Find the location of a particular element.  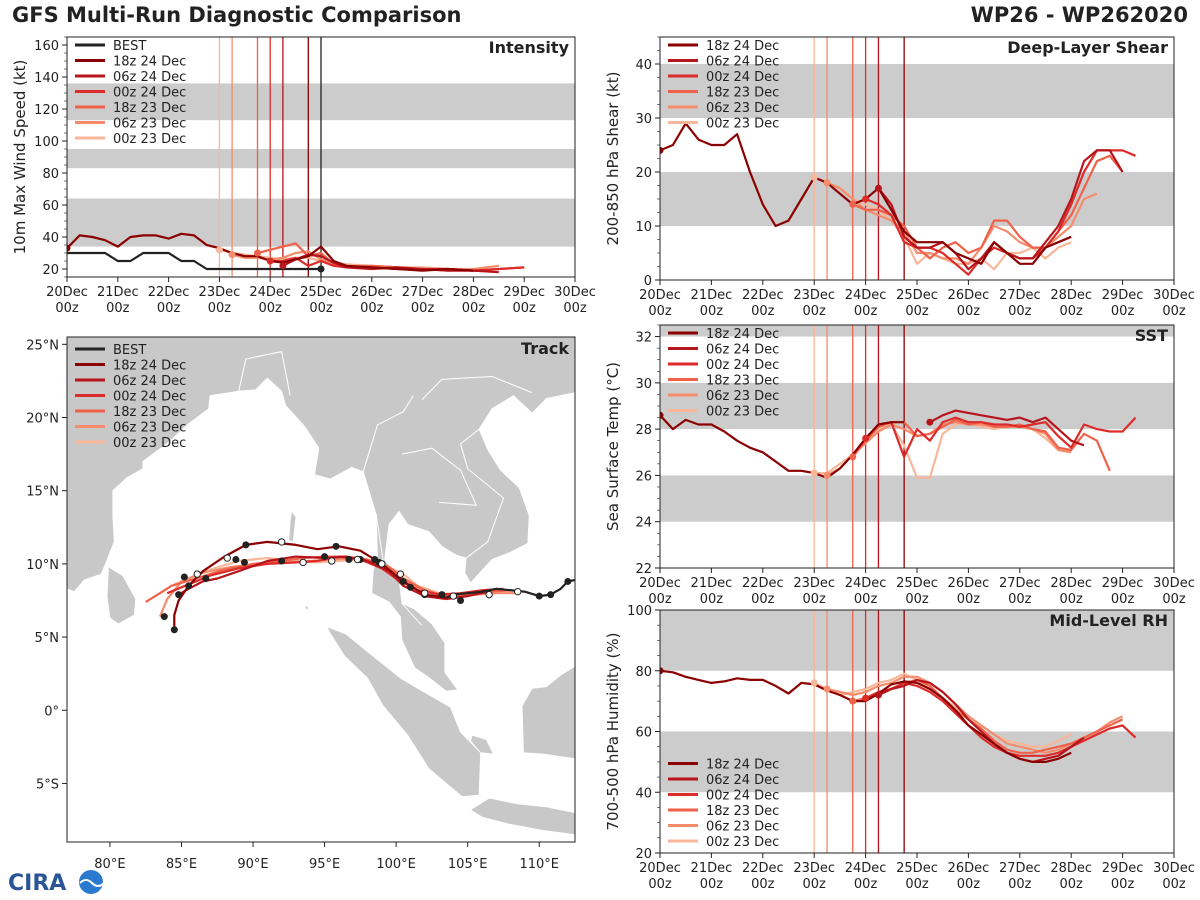

shear-x-tick-label: 24Dec is located at coordinates (866, 295).